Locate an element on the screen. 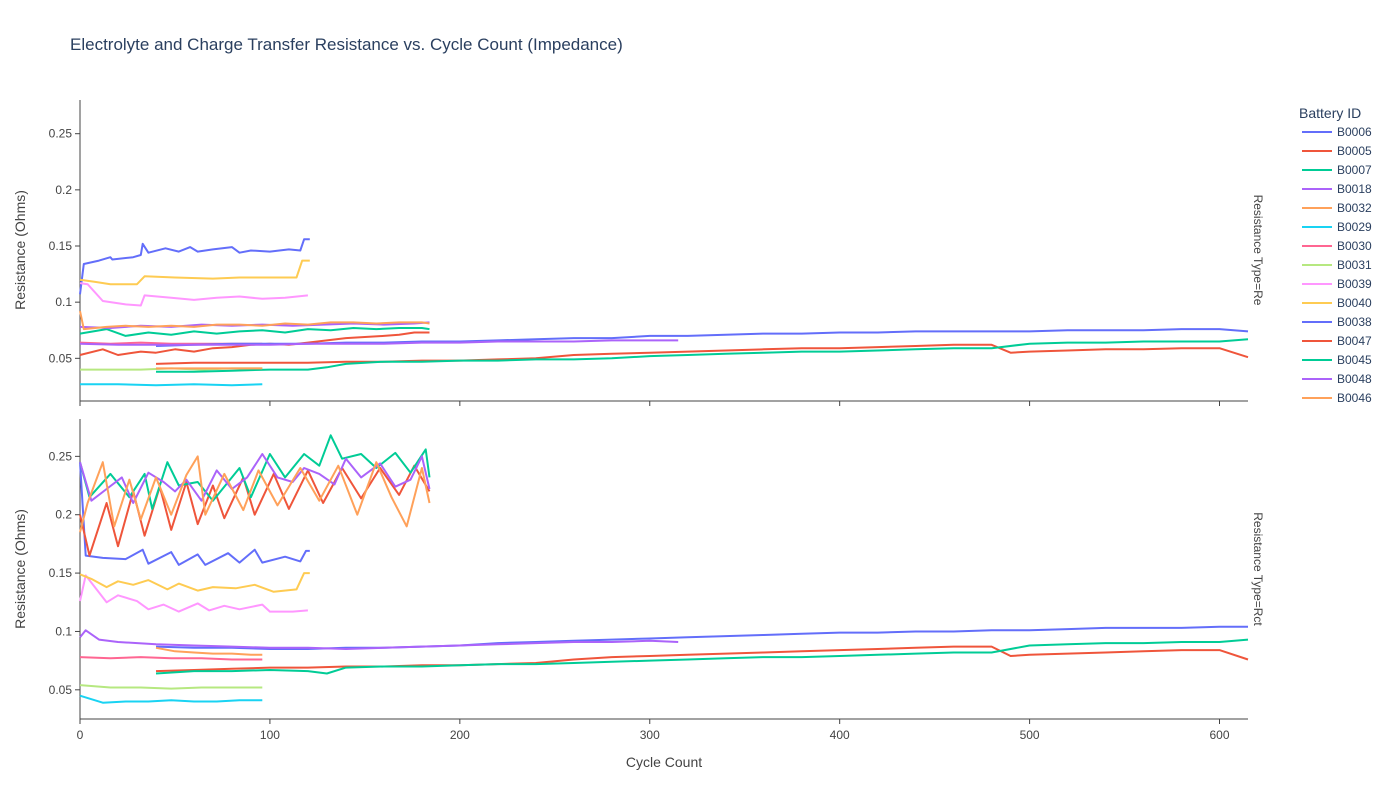 The image size is (1394, 800). series-line-B0032-rct is located at coordinates (255, 494).